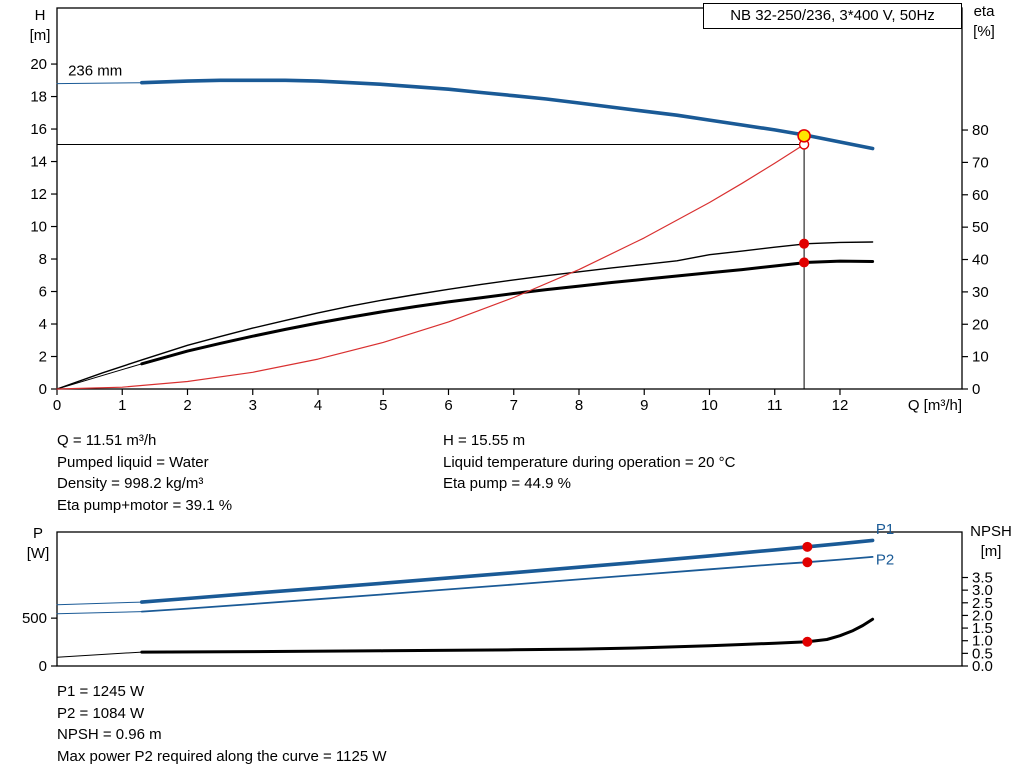 Image resolution: width=1024 pixels, height=781 pixels. I want to click on info-density: Density = 998.2 kg/m³, so click(130, 483).